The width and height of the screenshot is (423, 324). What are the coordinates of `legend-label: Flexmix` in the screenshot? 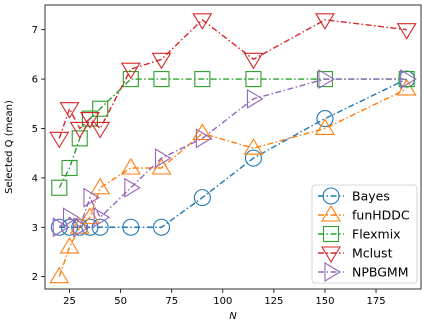 It's located at (376, 234).